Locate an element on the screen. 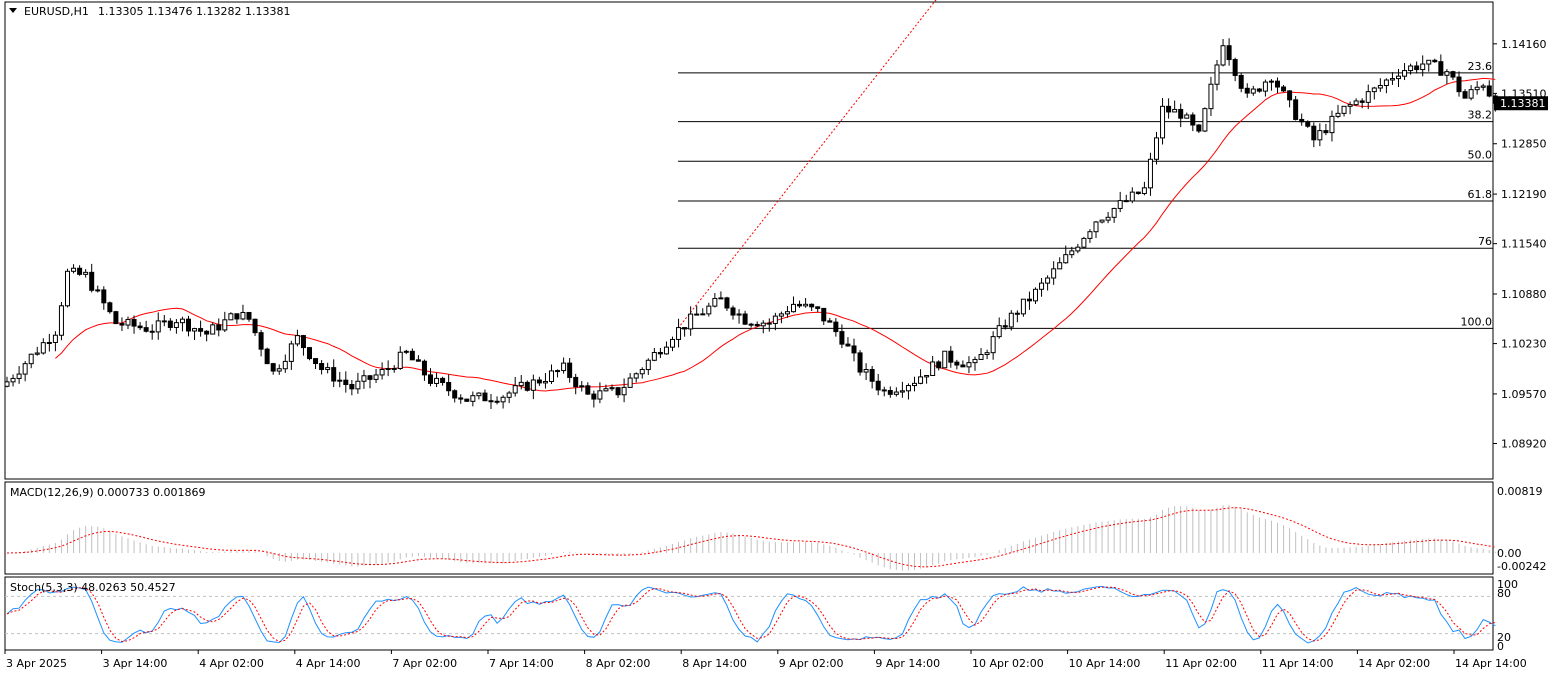 This screenshot has height=679, width=1548. time-tick-label: 11 Apr 02:00 is located at coordinates (1201, 663).